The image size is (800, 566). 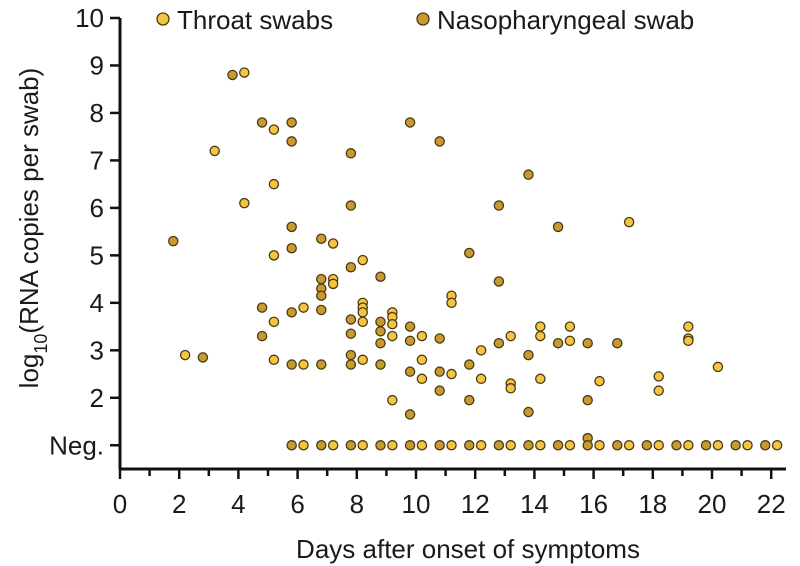 What do you see at coordinates (29, 201) in the screenshot?
I see `y-axis-title-suffix: (RNA copies per swab)` at bounding box center [29, 201].